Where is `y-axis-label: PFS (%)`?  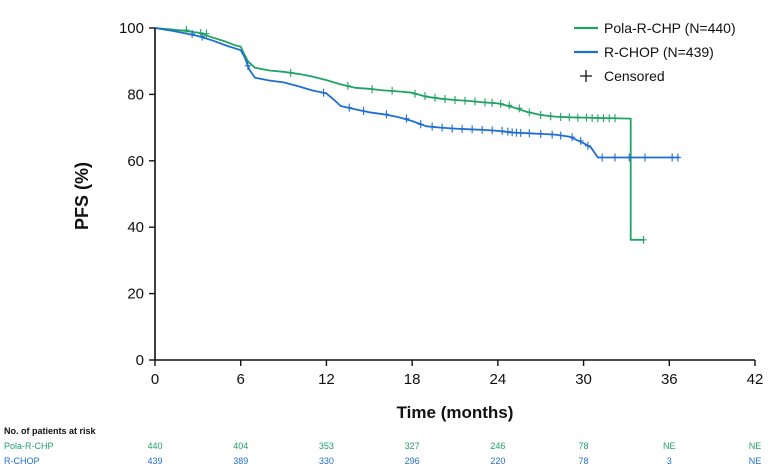
y-axis-label: PFS (%) is located at coordinates (82, 196).